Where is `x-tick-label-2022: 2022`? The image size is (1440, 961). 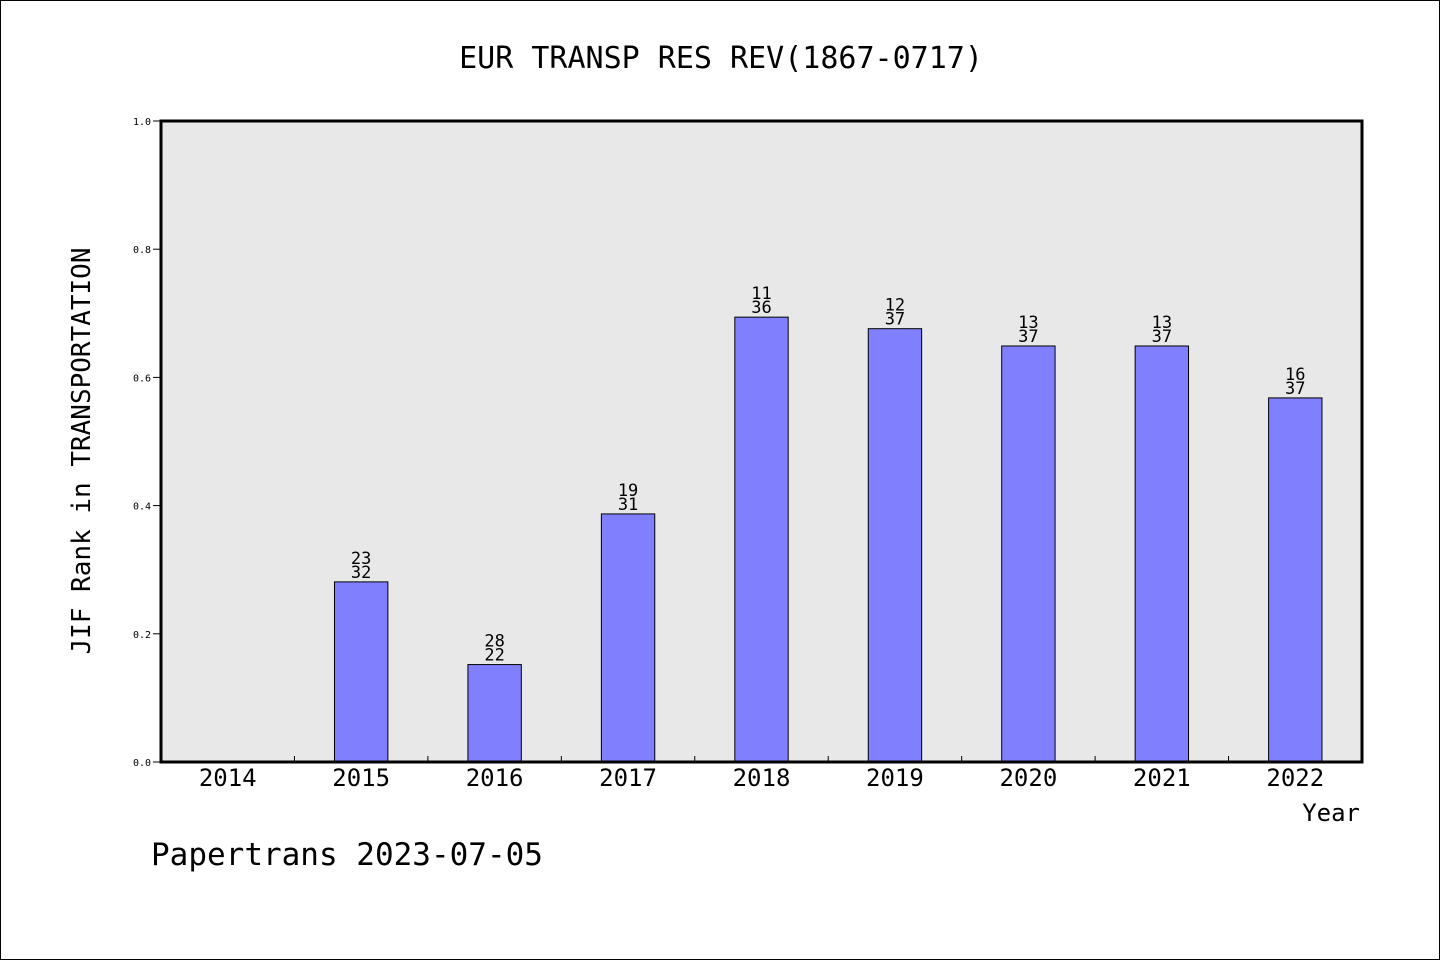
x-tick-label-2022: 2022 is located at coordinates (1295, 778).